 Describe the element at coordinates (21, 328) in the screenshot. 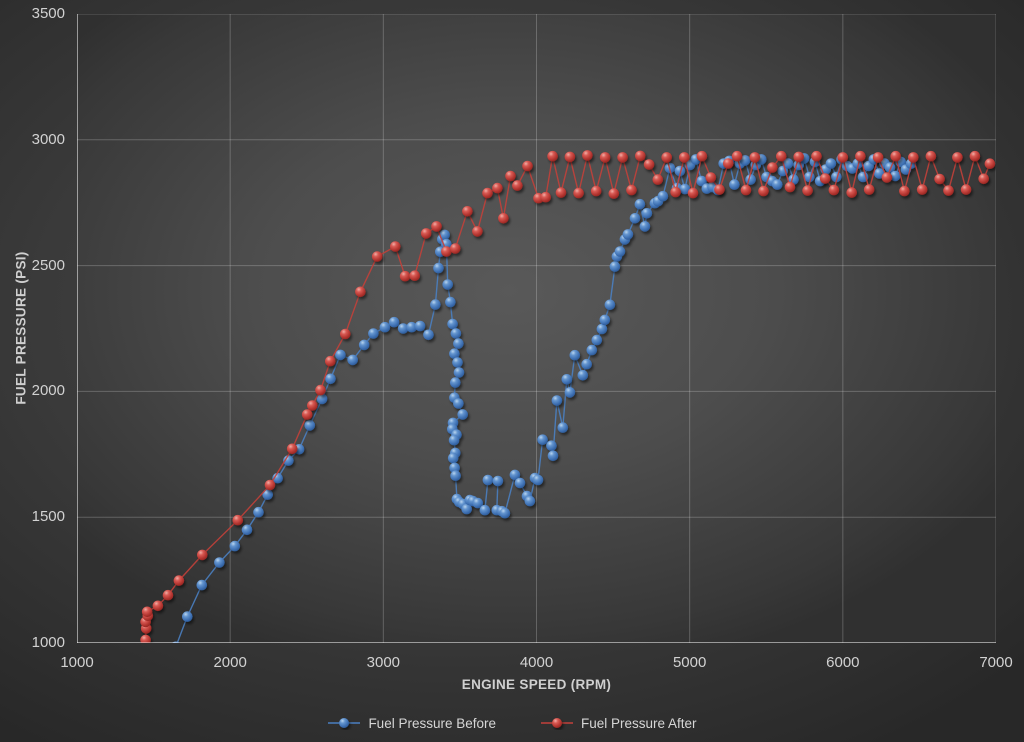

I see `y-axis-title: FUEL PRESSURE (PSI)` at that location.